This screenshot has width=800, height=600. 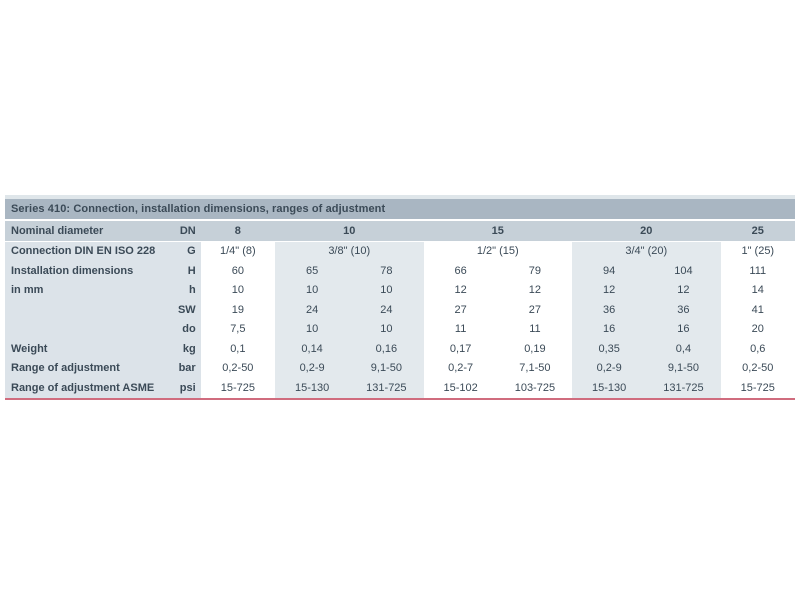 I want to click on table-row-h: in mm h 10 10 10 12 12 12 12 14, so click(x=400, y=290).